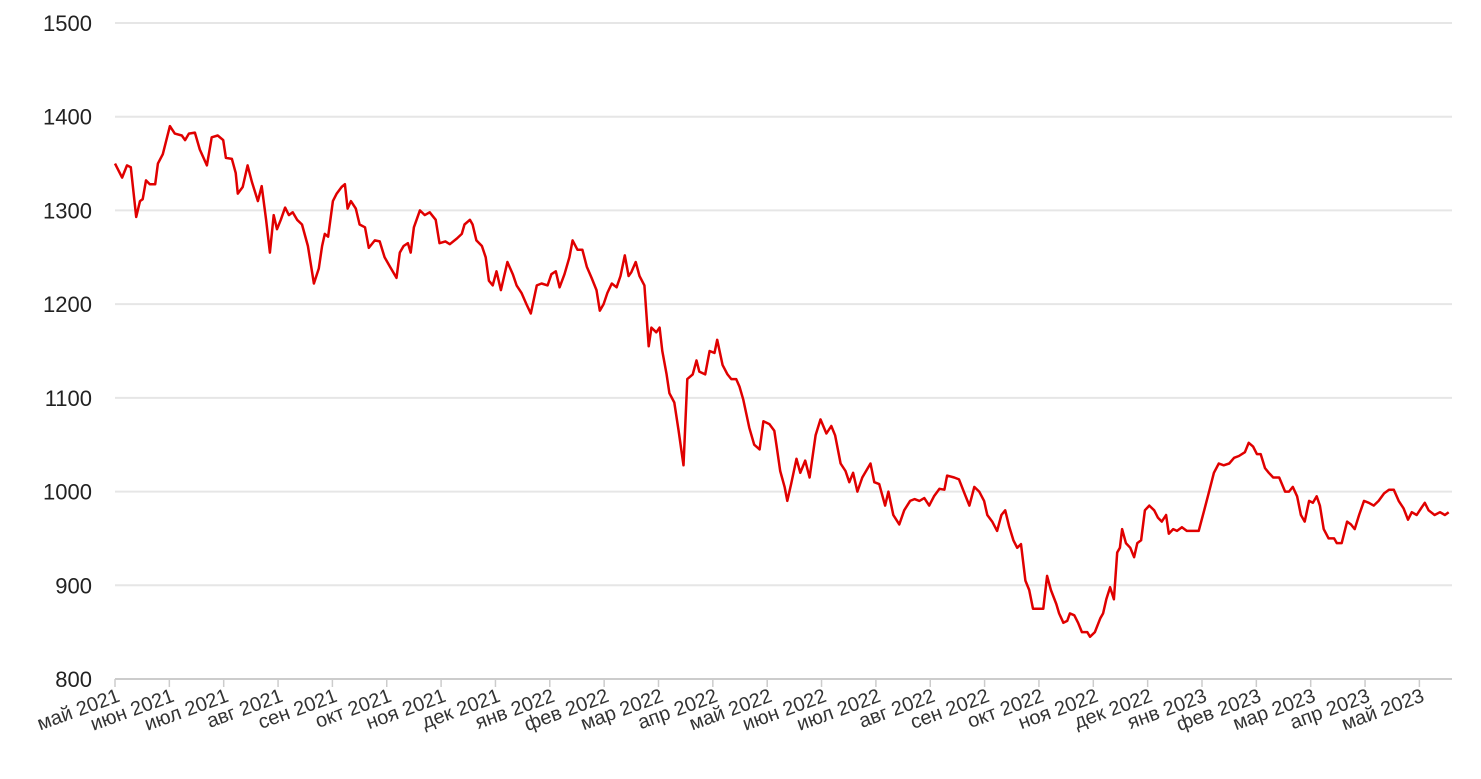 The image size is (1481, 779). Describe the element at coordinates (67, 492) in the screenshot. I see `y-tick-label: 1000` at that location.